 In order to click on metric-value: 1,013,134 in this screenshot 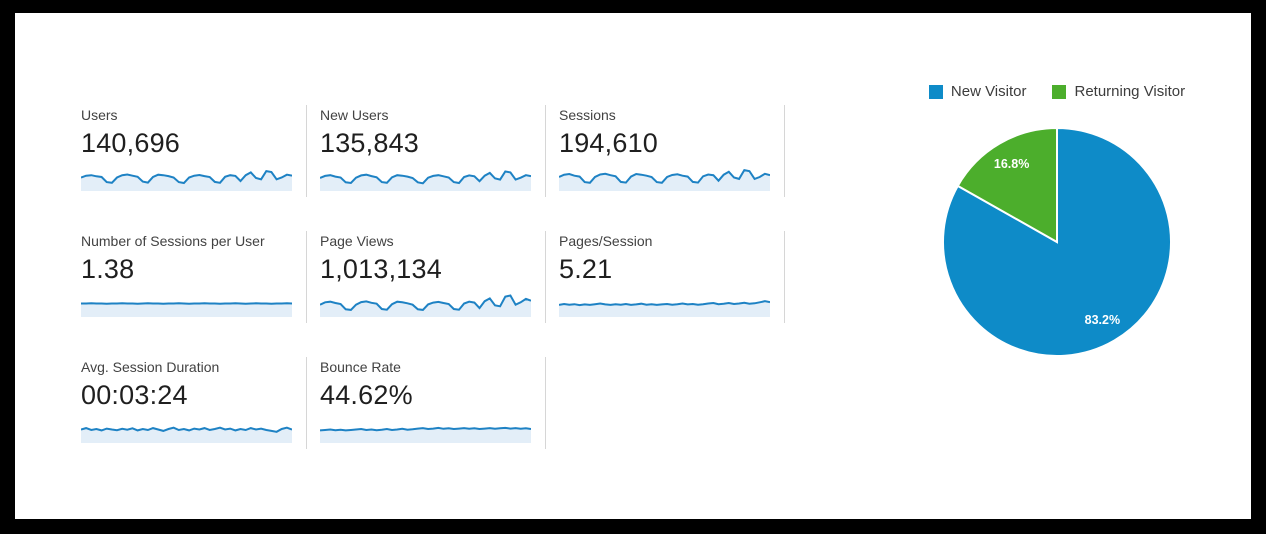, I will do `click(381, 269)`.